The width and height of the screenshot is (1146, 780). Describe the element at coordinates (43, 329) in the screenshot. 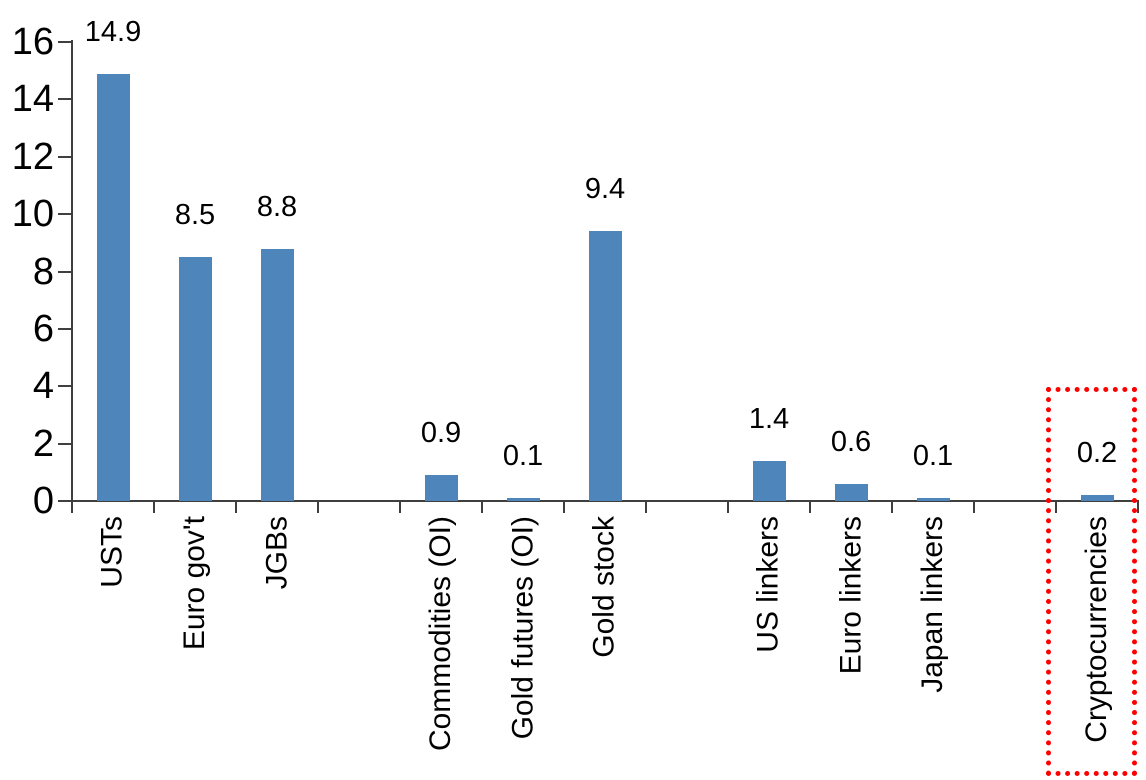

I see `y-axis-tick-label: 6` at that location.